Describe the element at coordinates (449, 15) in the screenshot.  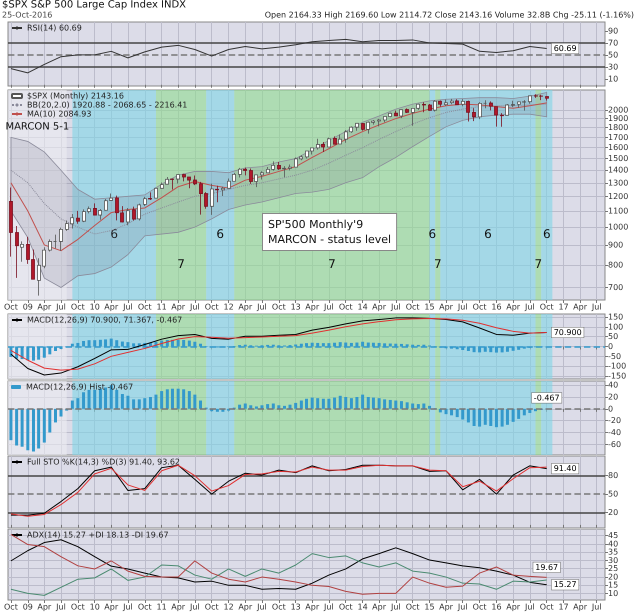
I see `text: Open 2164.33 High 2169.60 Low 2114.72 Close 2143.16 Volume 32.8B Chg -25.11 (-1.16%)` at that location.